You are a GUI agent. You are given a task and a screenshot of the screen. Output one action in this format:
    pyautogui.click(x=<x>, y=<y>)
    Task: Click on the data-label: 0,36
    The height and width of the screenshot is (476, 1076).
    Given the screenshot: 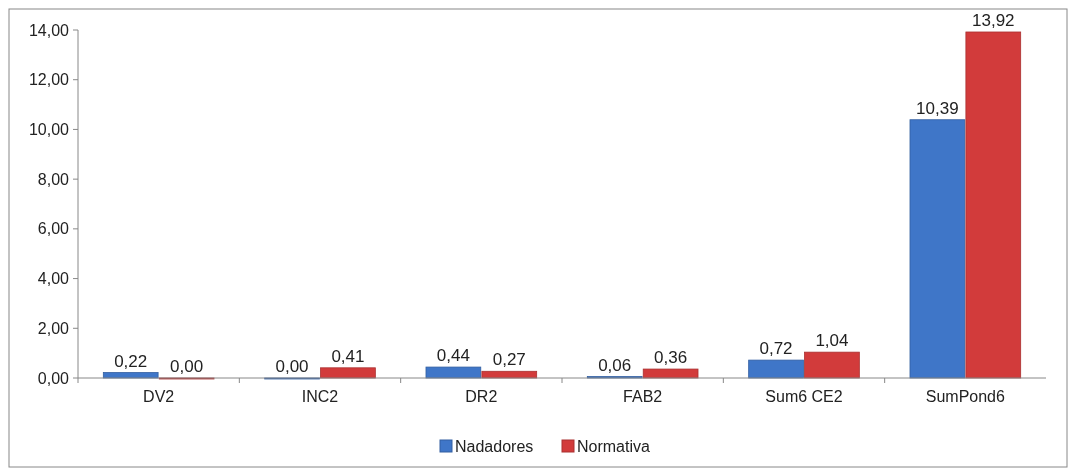 What is the action you would take?
    pyautogui.click(x=671, y=358)
    